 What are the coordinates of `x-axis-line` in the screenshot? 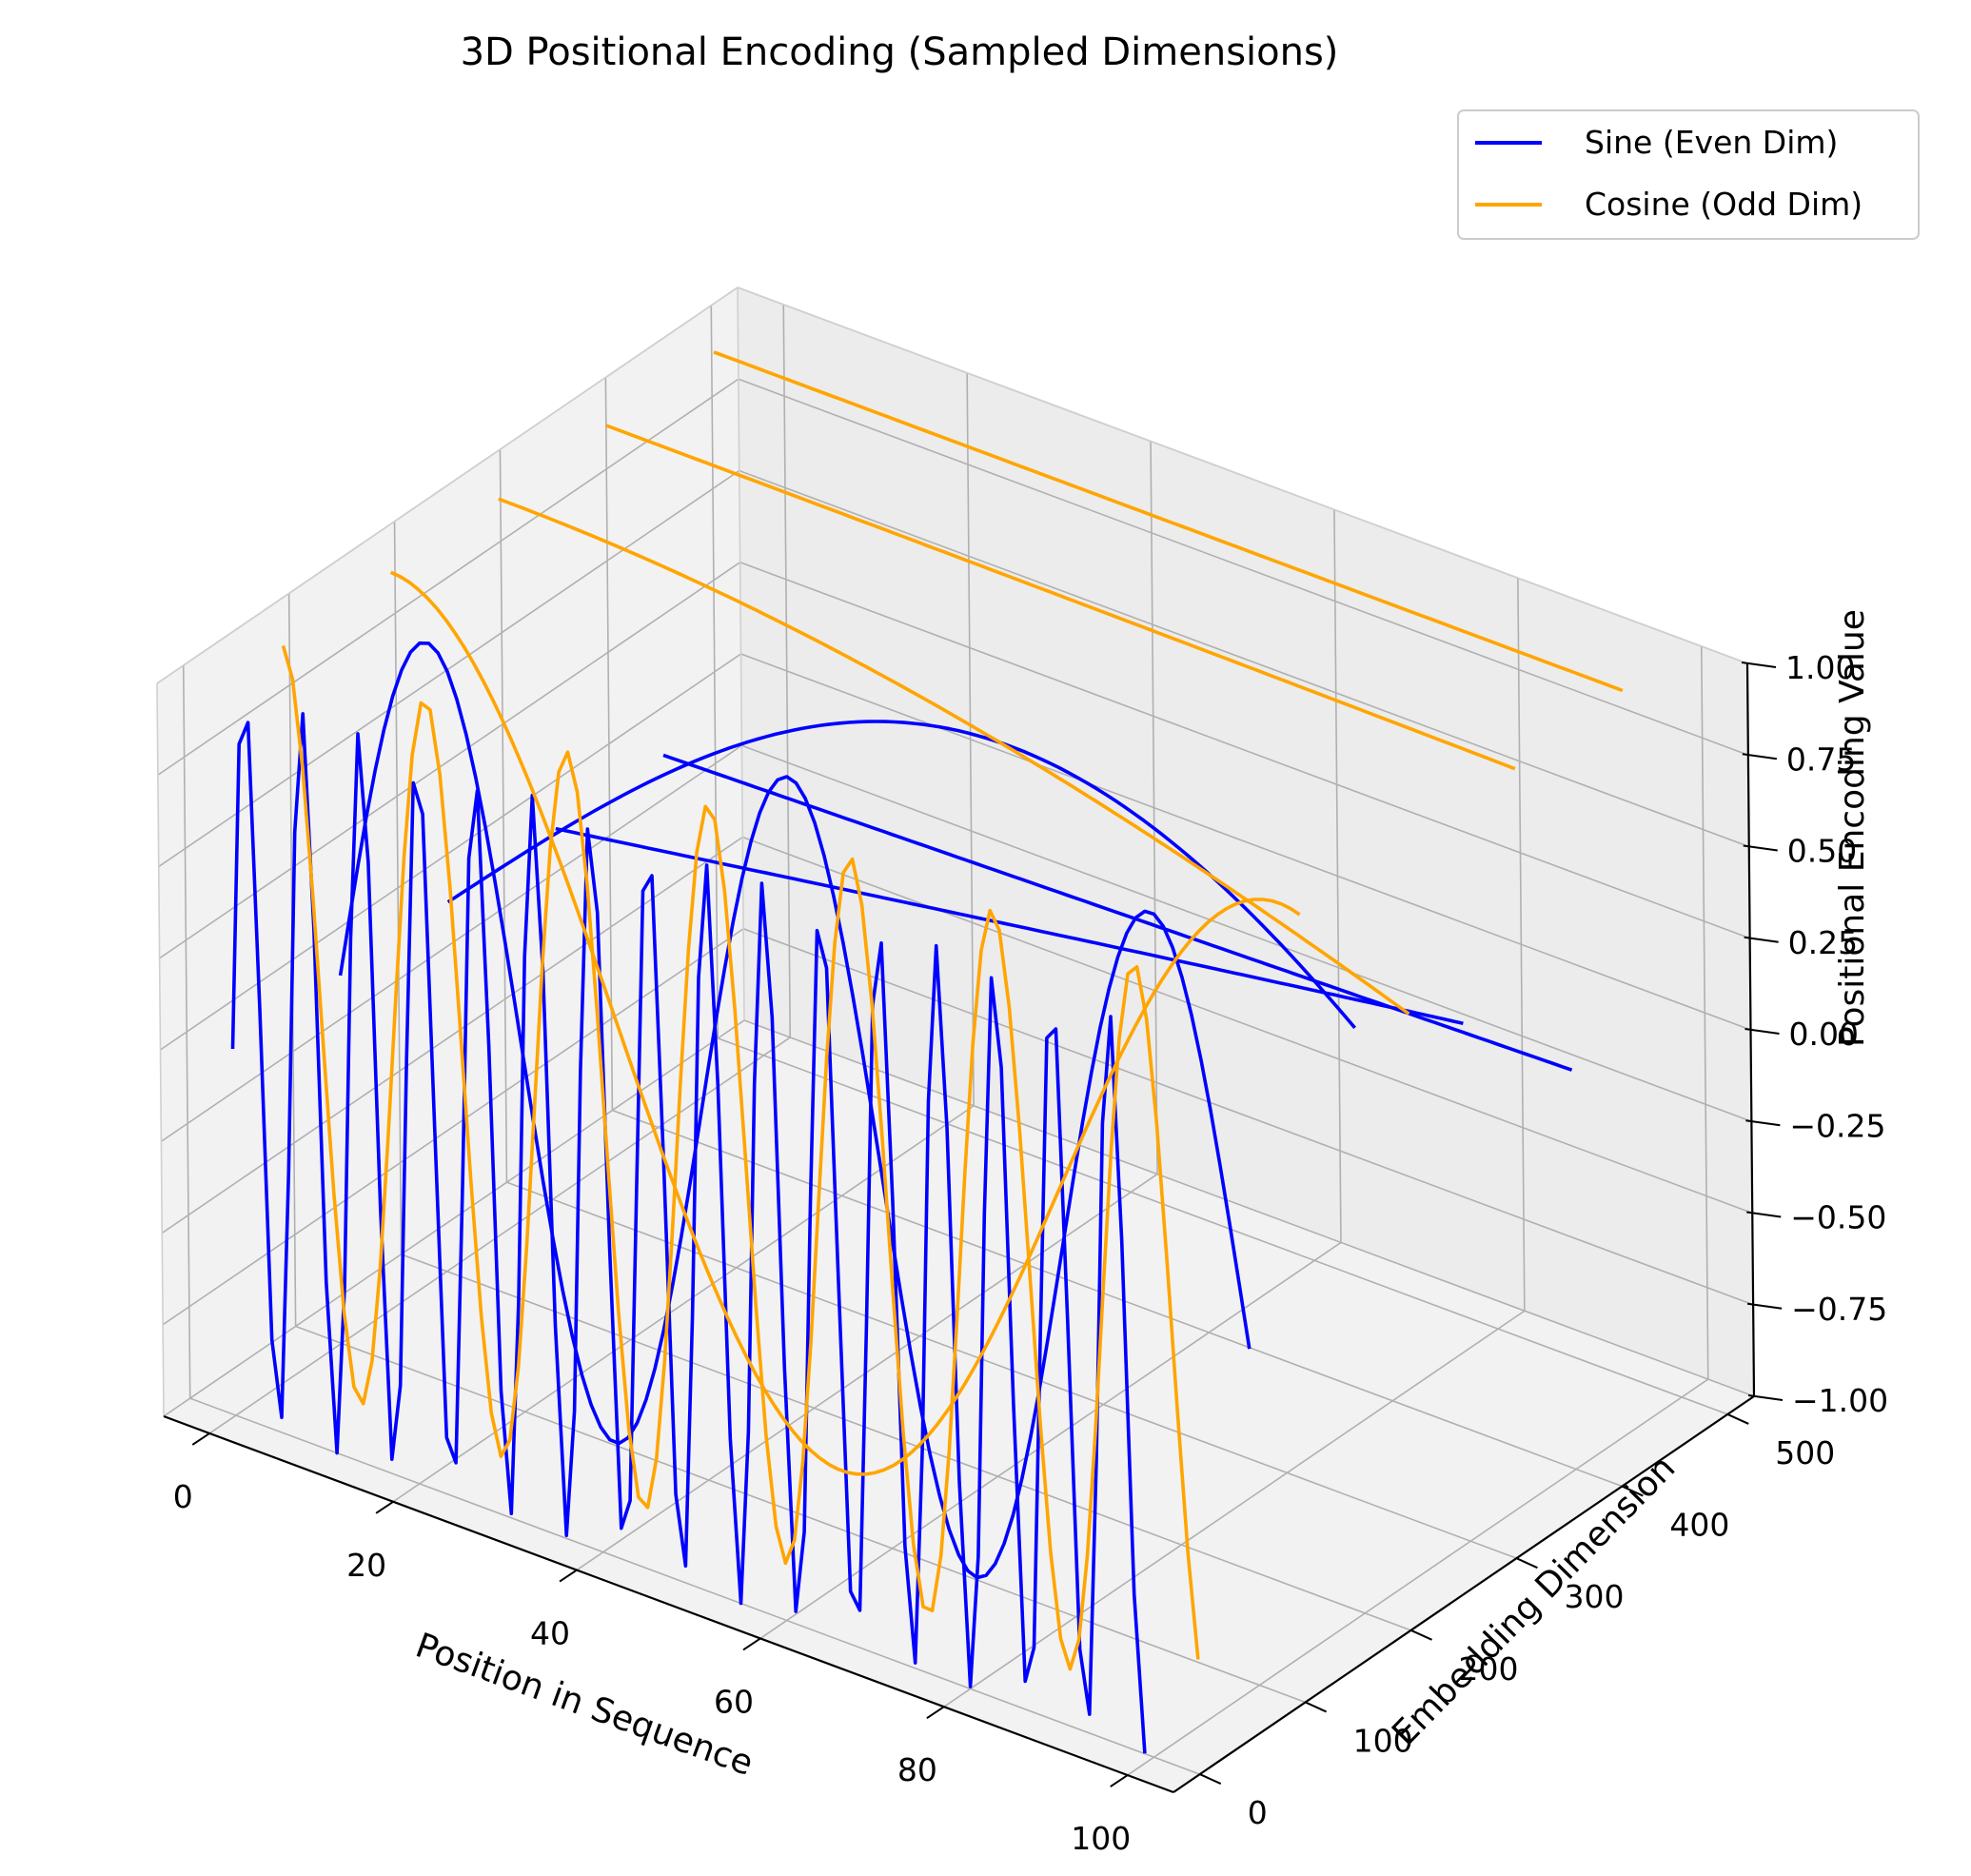 It's located at (668, 1604).